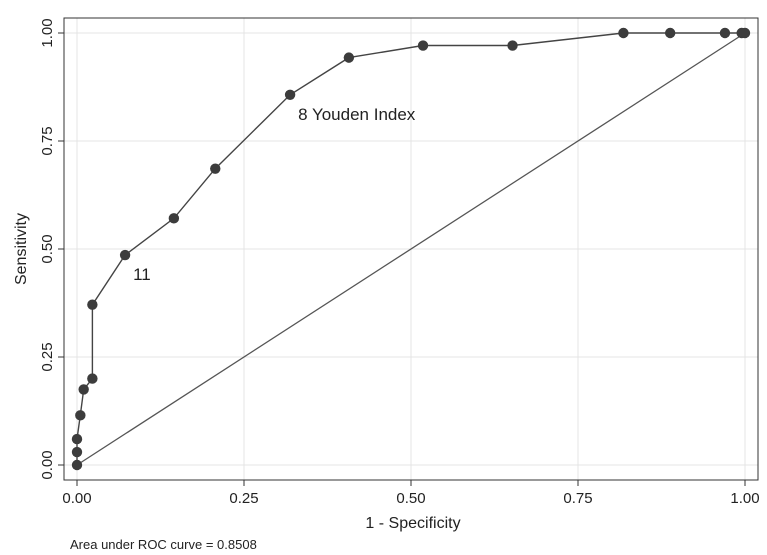 This screenshot has height=555, width=767. Describe the element at coordinates (21, 249) in the screenshot. I see `y-axis-title: Sensitivity` at that location.